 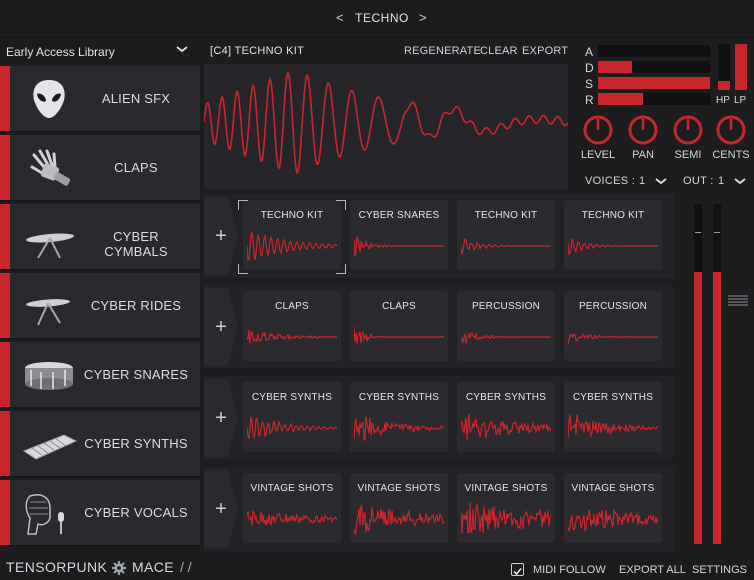 What do you see at coordinates (399, 235) in the screenshot?
I see `pad: CYBER SNARES` at bounding box center [399, 235].